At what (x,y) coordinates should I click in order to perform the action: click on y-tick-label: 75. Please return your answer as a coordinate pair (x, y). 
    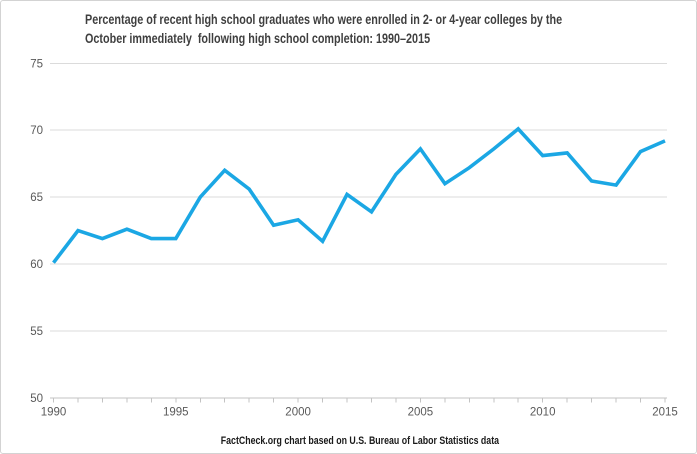
    Looking at the image, I should click on (36, 64).